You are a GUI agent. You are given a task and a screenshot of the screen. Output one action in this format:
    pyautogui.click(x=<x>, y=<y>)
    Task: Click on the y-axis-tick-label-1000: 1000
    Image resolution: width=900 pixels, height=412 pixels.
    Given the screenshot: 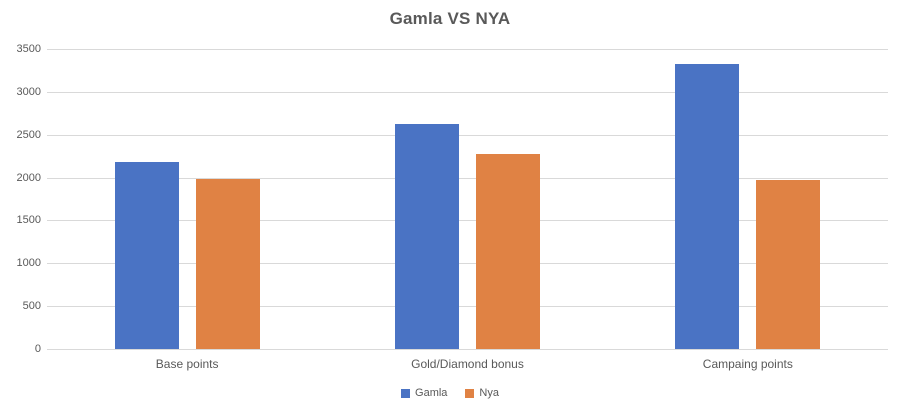 What is the action you would take?
    pyautogui.click(x=28, y=263)
    